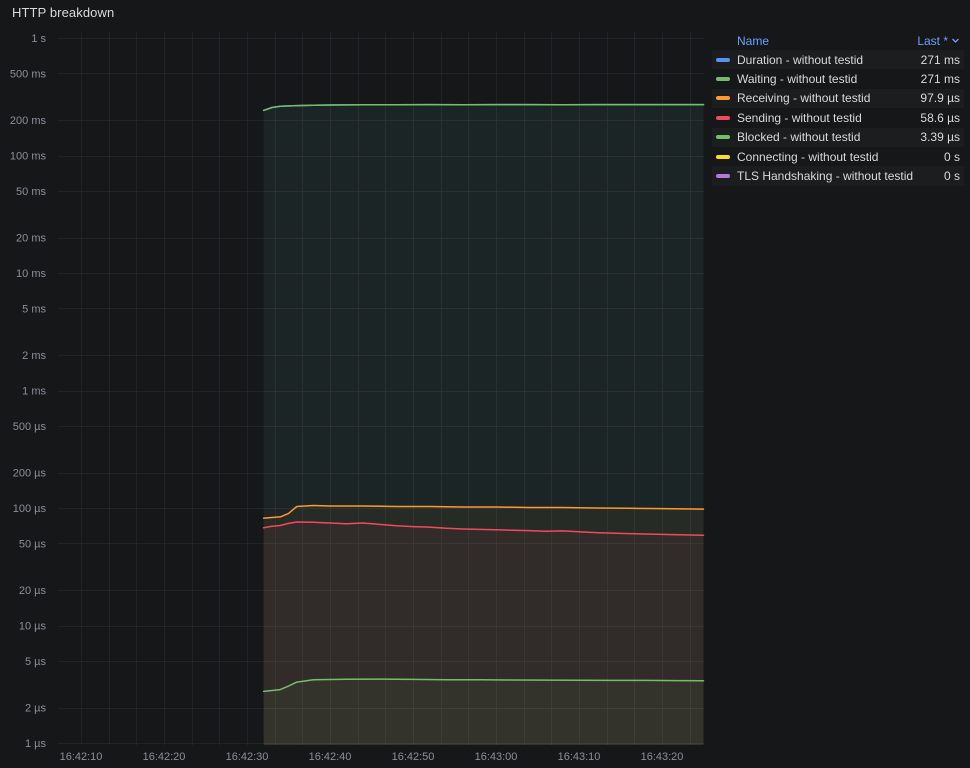 The image size is (970, 768). What do you see at coordinates (38, 39) in the screenshot?
I see `svg-text: 1 s` at bounding box center [38, 39].